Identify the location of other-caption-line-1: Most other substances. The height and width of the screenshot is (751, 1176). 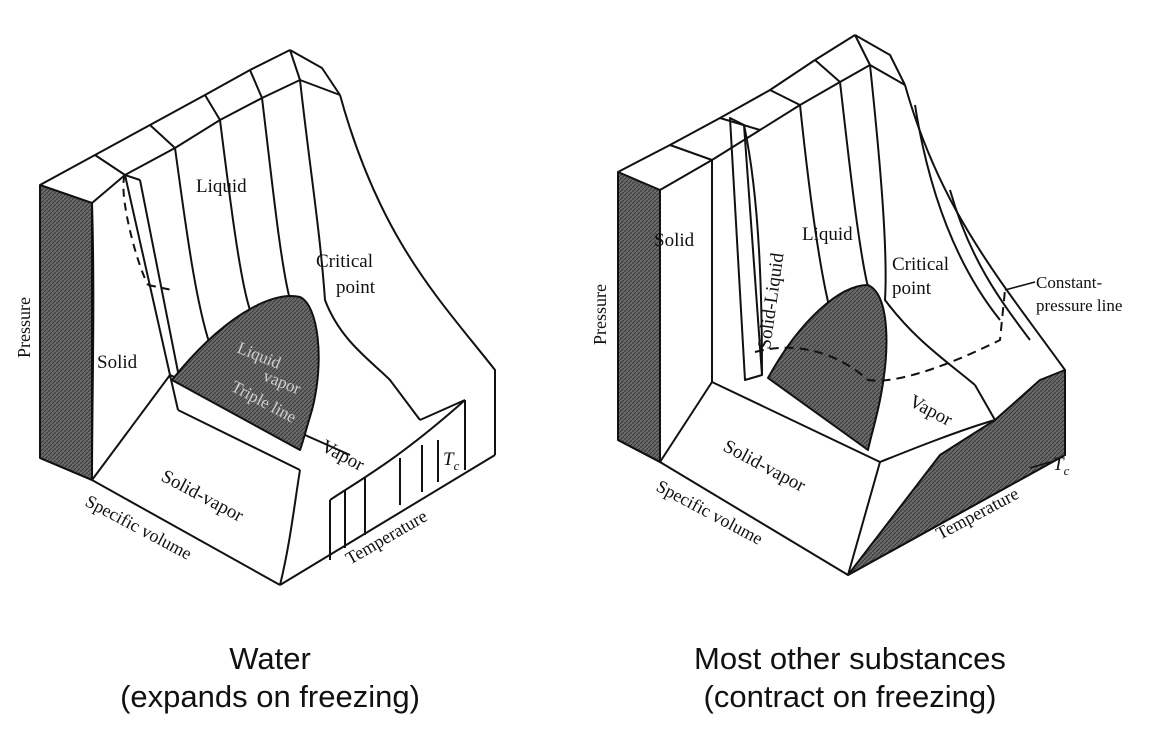
(850, 658).